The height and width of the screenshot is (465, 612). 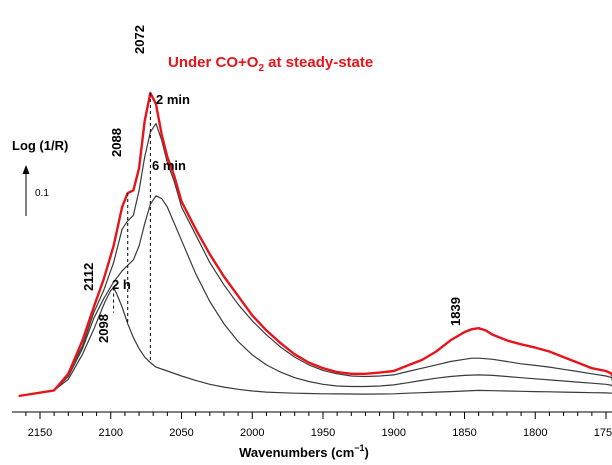 I want to click on peak-label-2088: 2088, so click(x=116, y=142).